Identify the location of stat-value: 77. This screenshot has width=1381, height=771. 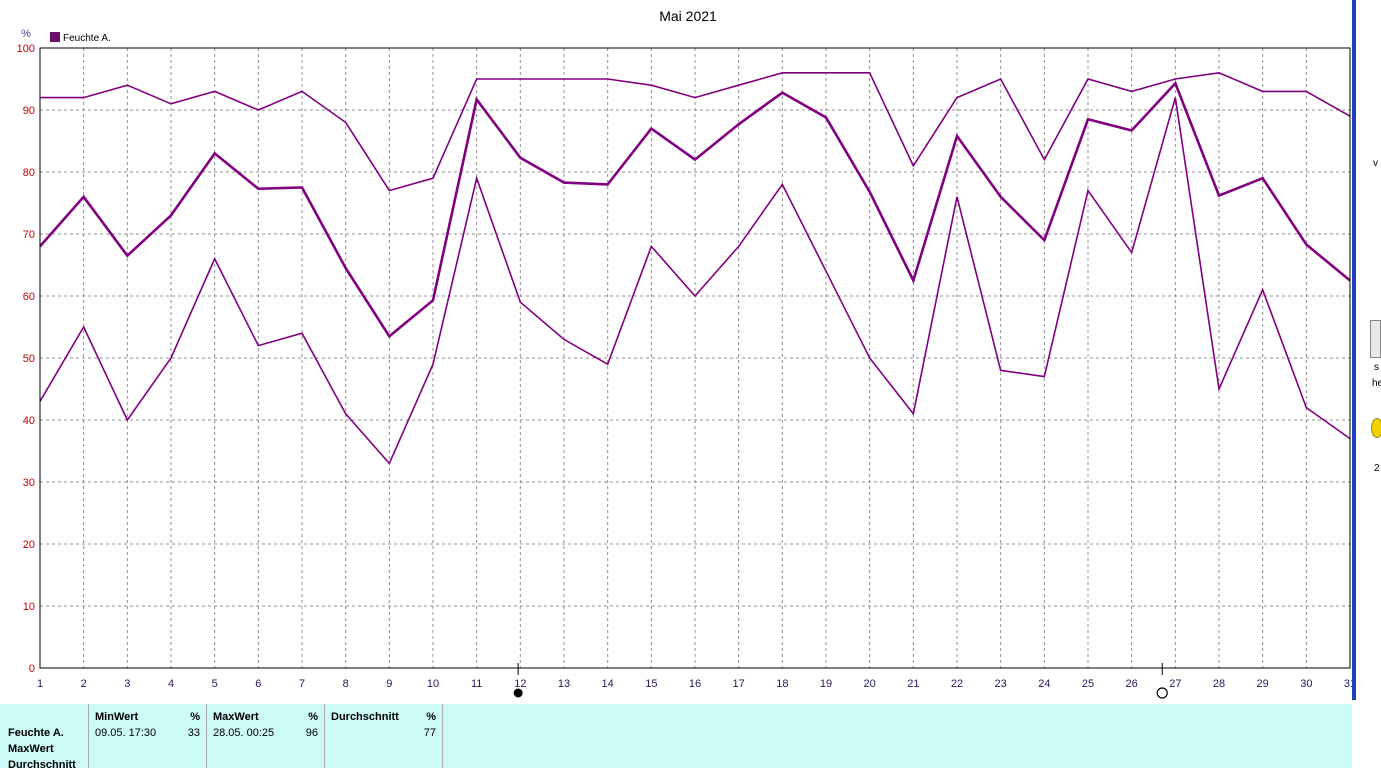
(429, 733).